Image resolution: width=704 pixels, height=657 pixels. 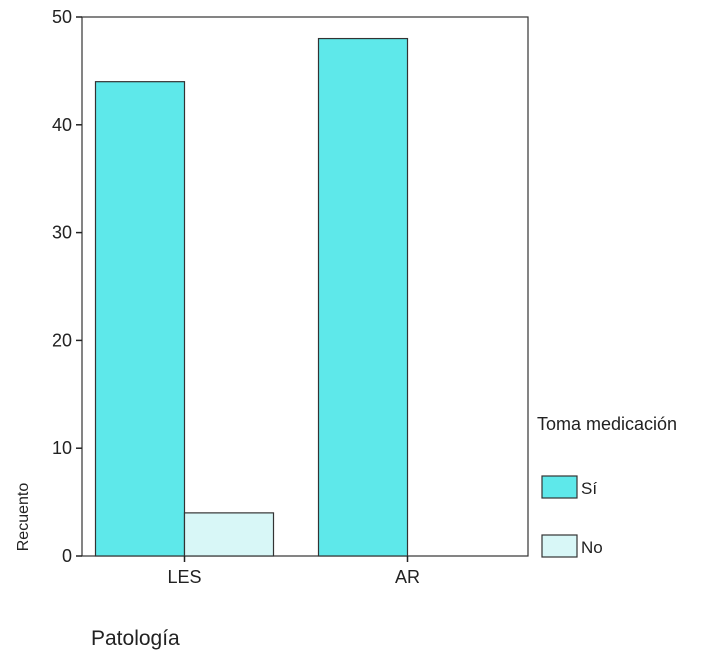 I want to click on bar-ar-si, so click(x=363, y=297).